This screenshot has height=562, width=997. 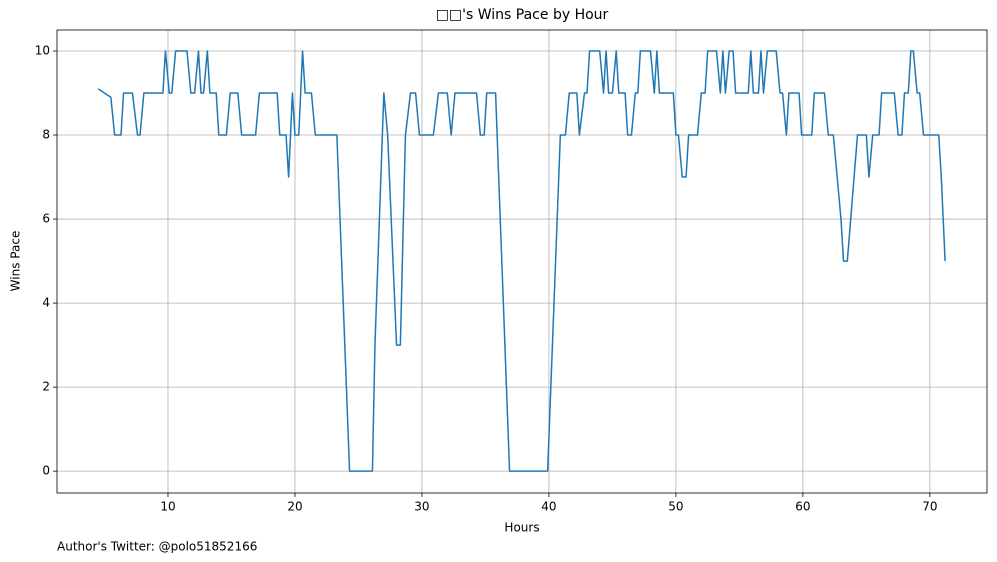 What do you see at coordinates (157, 547) in the screenshot?
I see `footnote: Author's Twitter: @polo51852166` at bounding box center [157, 547].